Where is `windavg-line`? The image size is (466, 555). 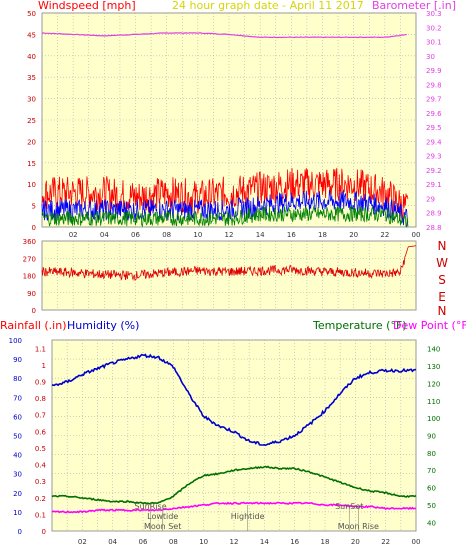 windavg-line is located at coordinates (225, 216).